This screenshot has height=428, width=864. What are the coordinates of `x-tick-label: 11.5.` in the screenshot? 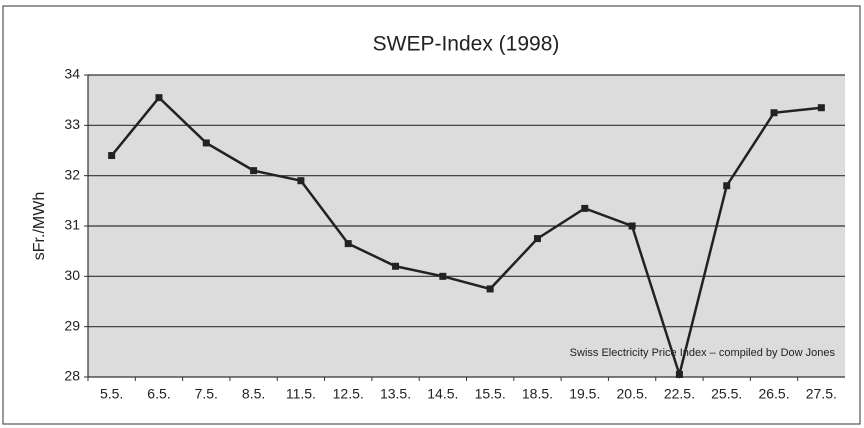 It's located at (301, 394).